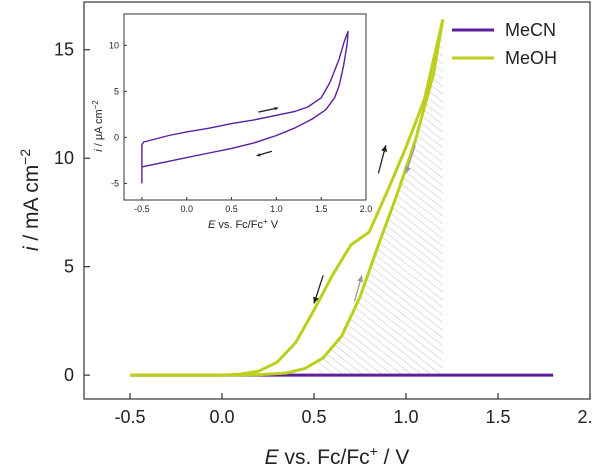  Describe the element at coordinates (318, 289) in the screenshot. I see `arrow-reverse-scan-down` at that location.